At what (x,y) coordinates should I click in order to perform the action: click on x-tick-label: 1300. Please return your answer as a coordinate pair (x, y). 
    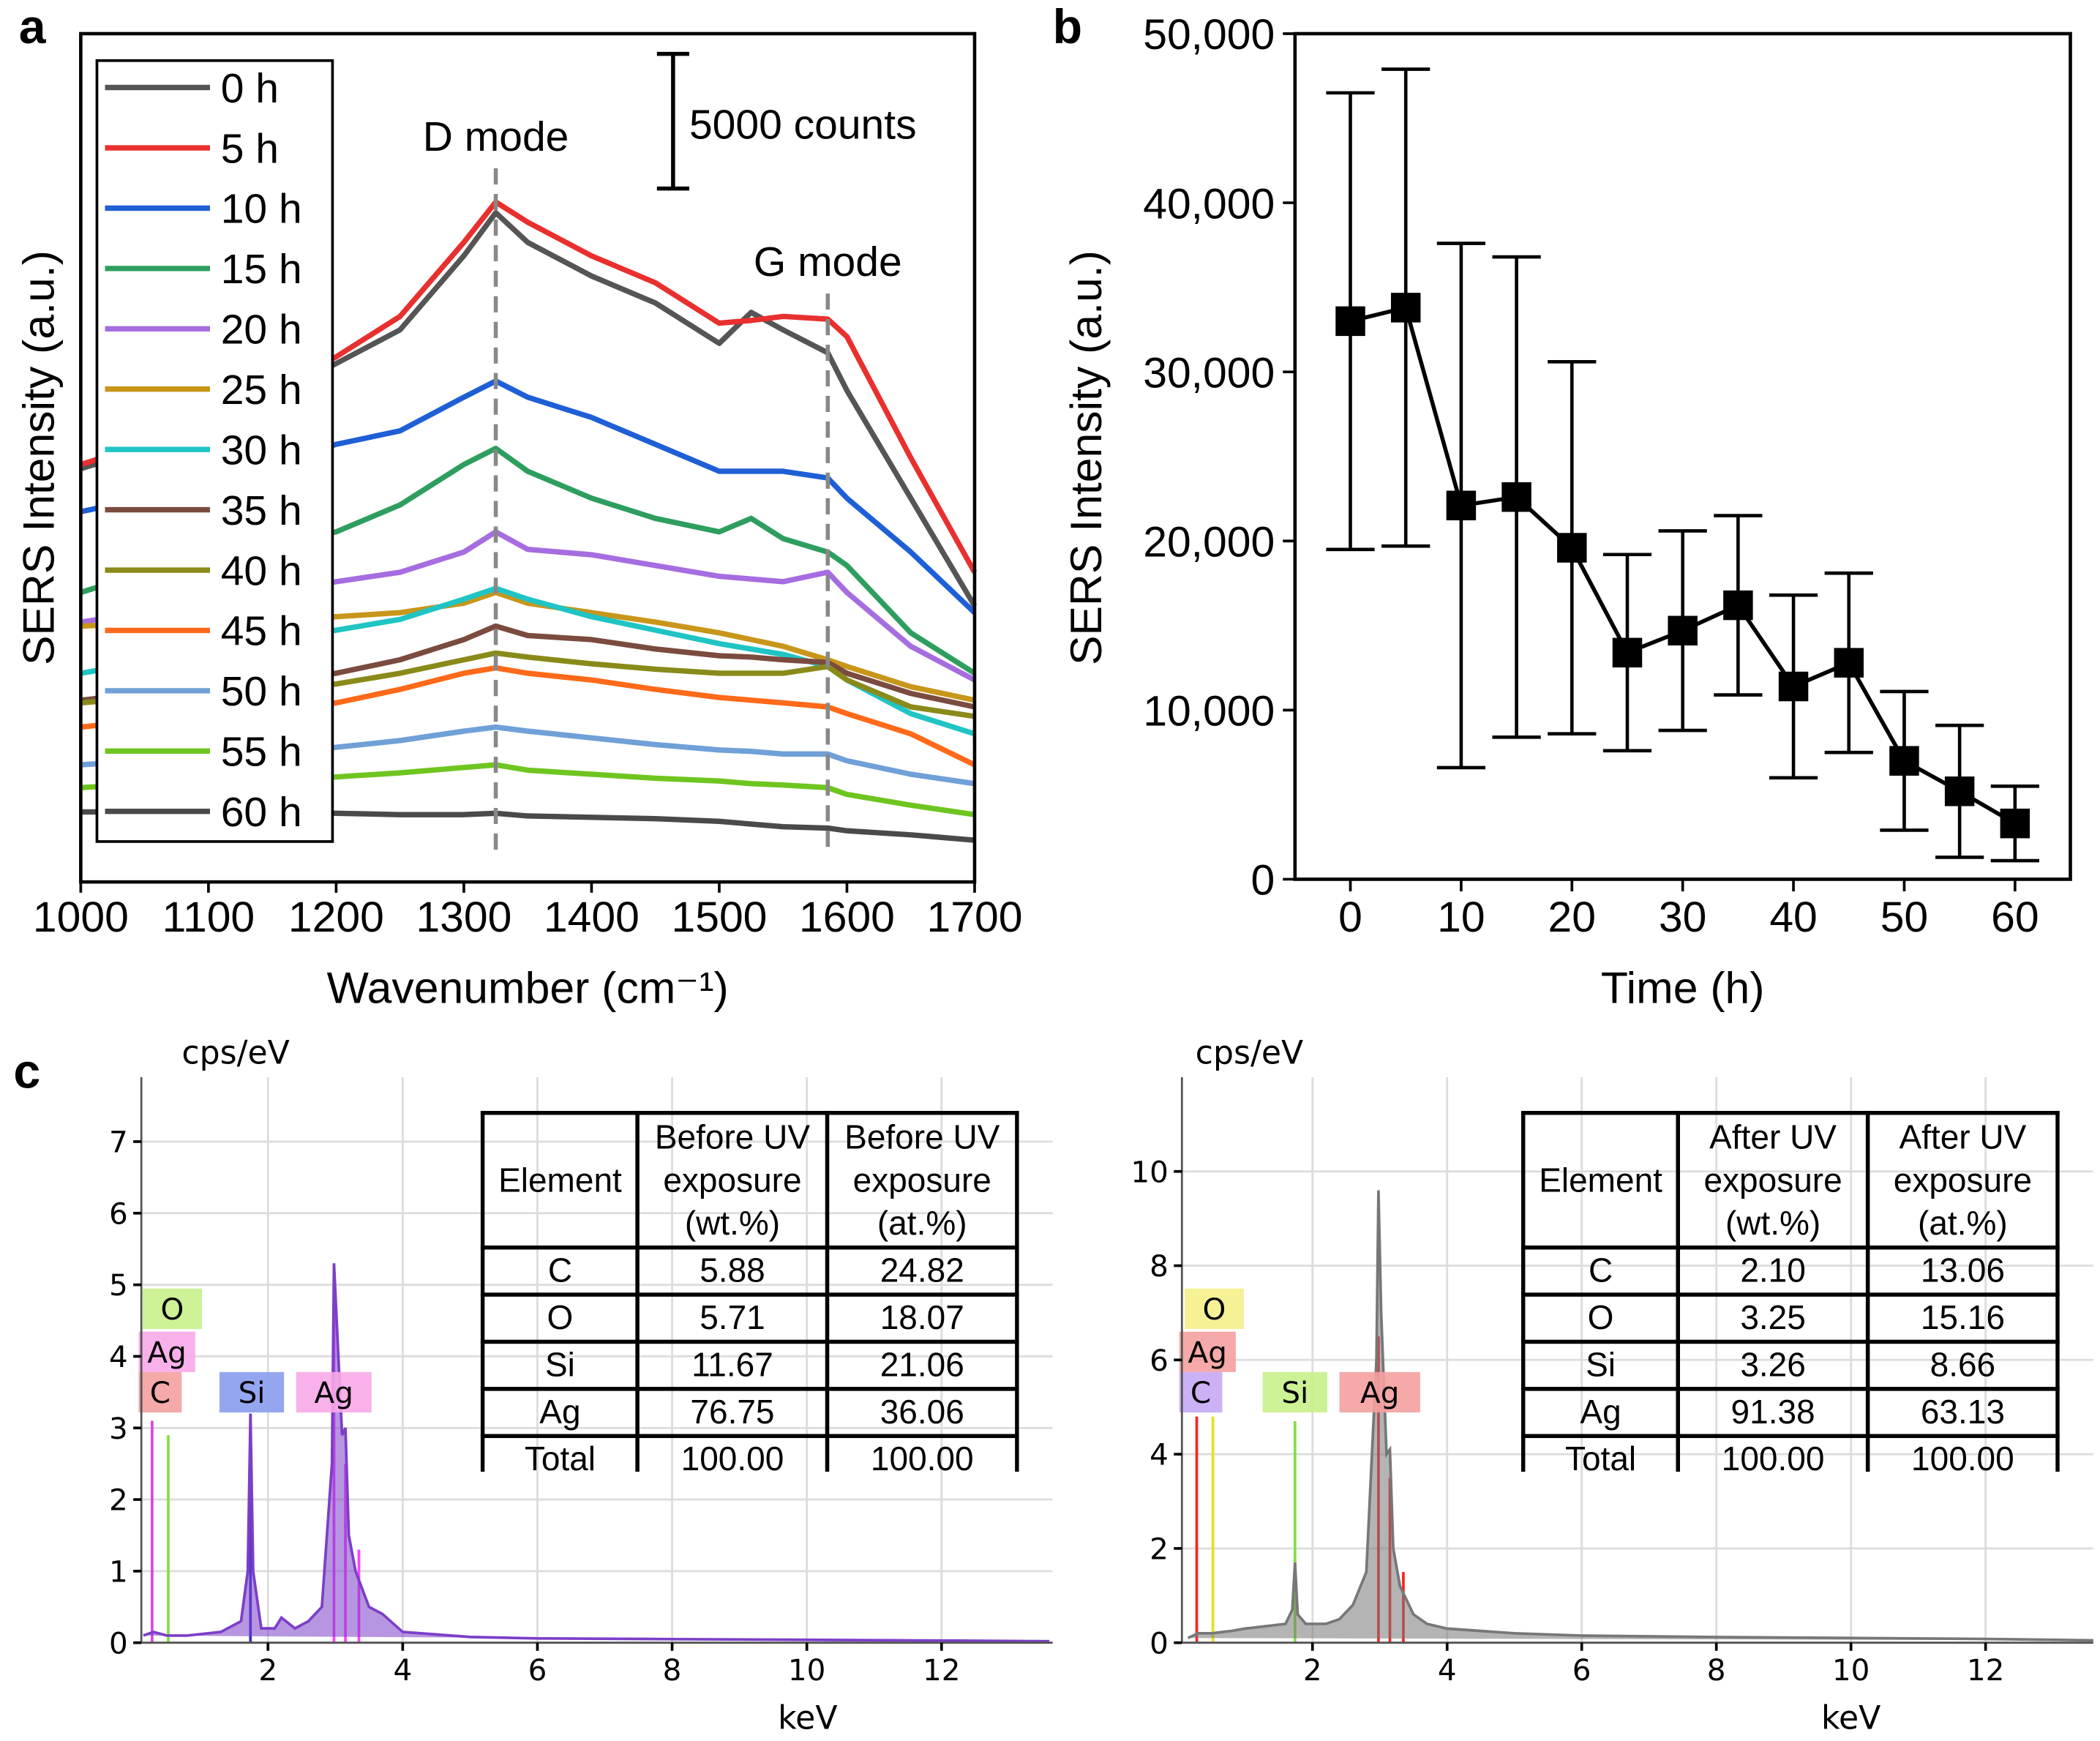
    Looking at the image, I should click on (463, 917).